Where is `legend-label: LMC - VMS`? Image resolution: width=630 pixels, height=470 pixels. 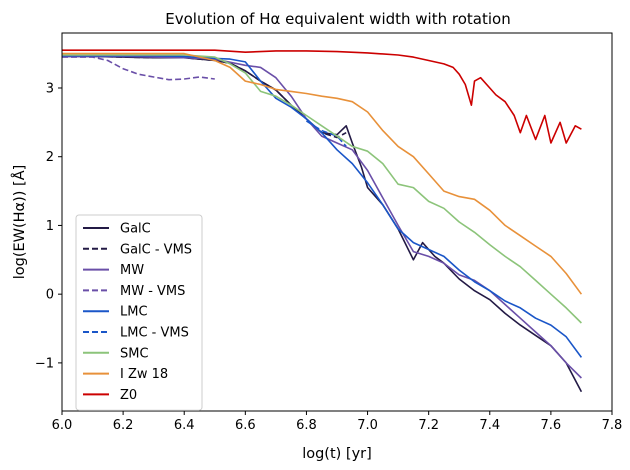 legend-label: LMC - VMS is located at coordinates (154, 333).